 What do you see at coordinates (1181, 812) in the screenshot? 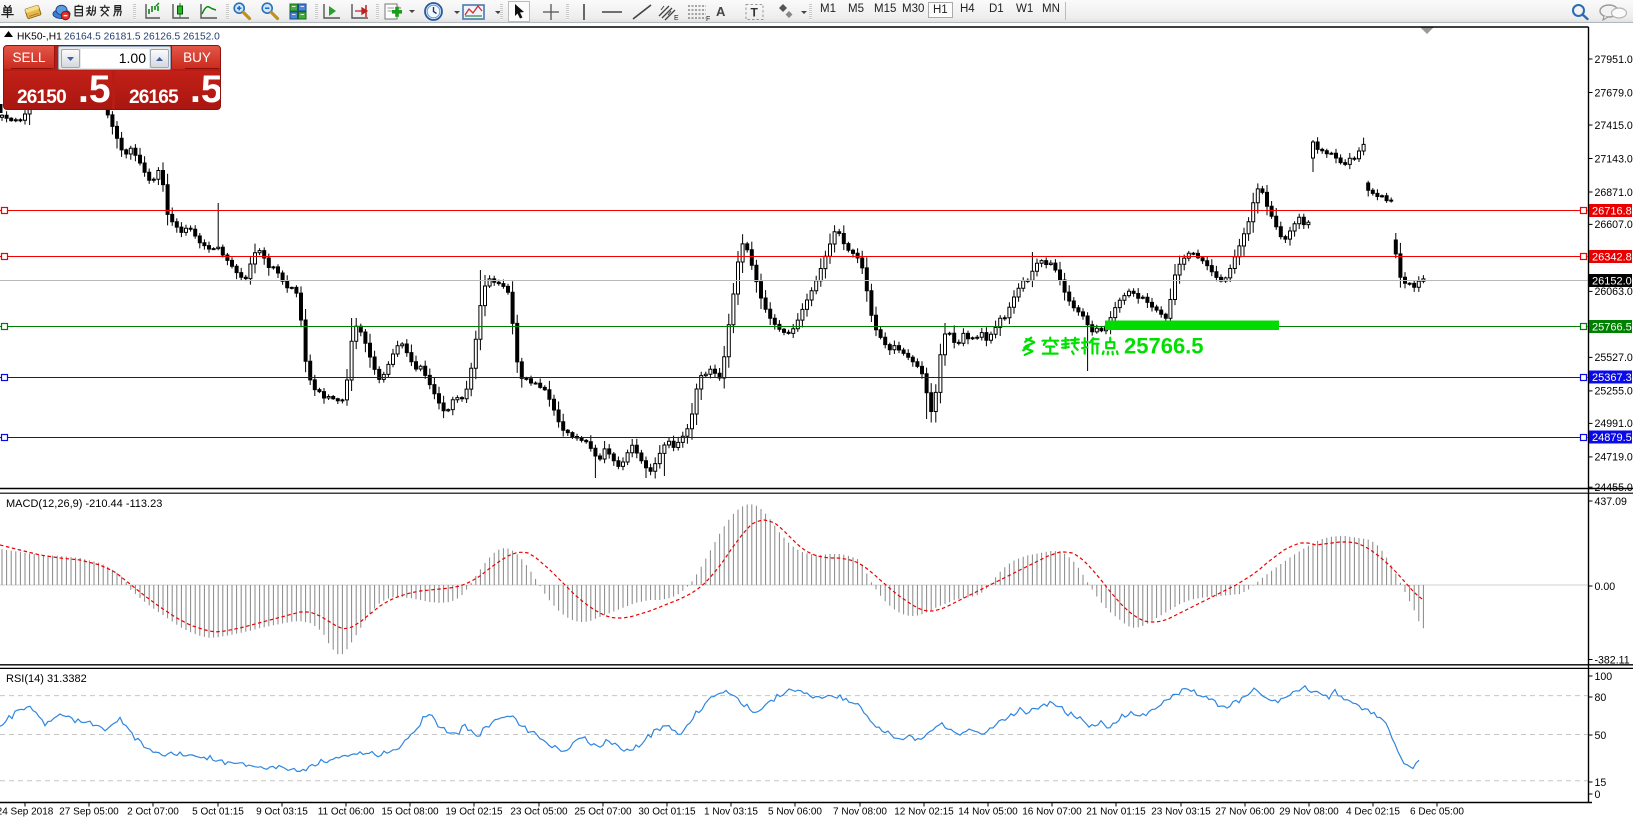
I see `svg-text: 23 Nov 03:15` at bounding box center [1181, 812].